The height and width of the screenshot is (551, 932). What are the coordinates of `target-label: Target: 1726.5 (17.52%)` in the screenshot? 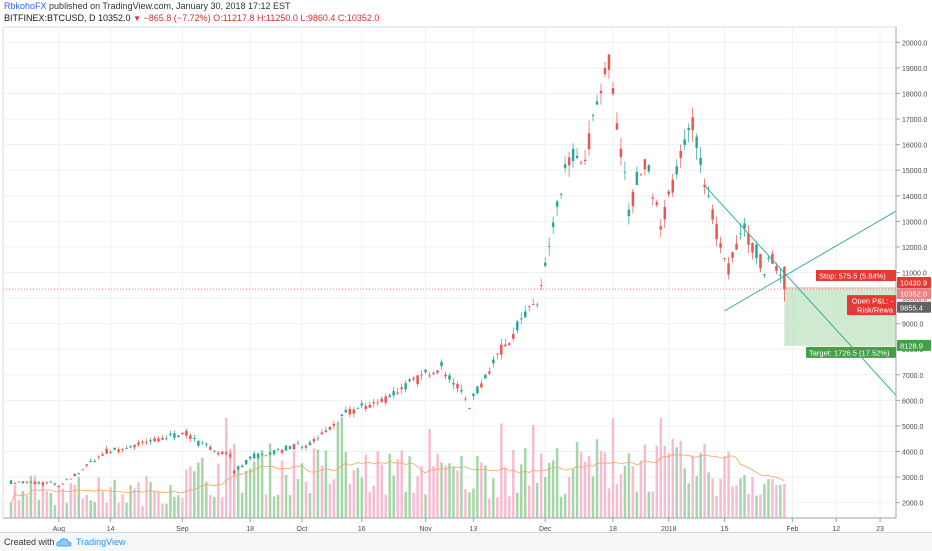 It's located at (849, 352).